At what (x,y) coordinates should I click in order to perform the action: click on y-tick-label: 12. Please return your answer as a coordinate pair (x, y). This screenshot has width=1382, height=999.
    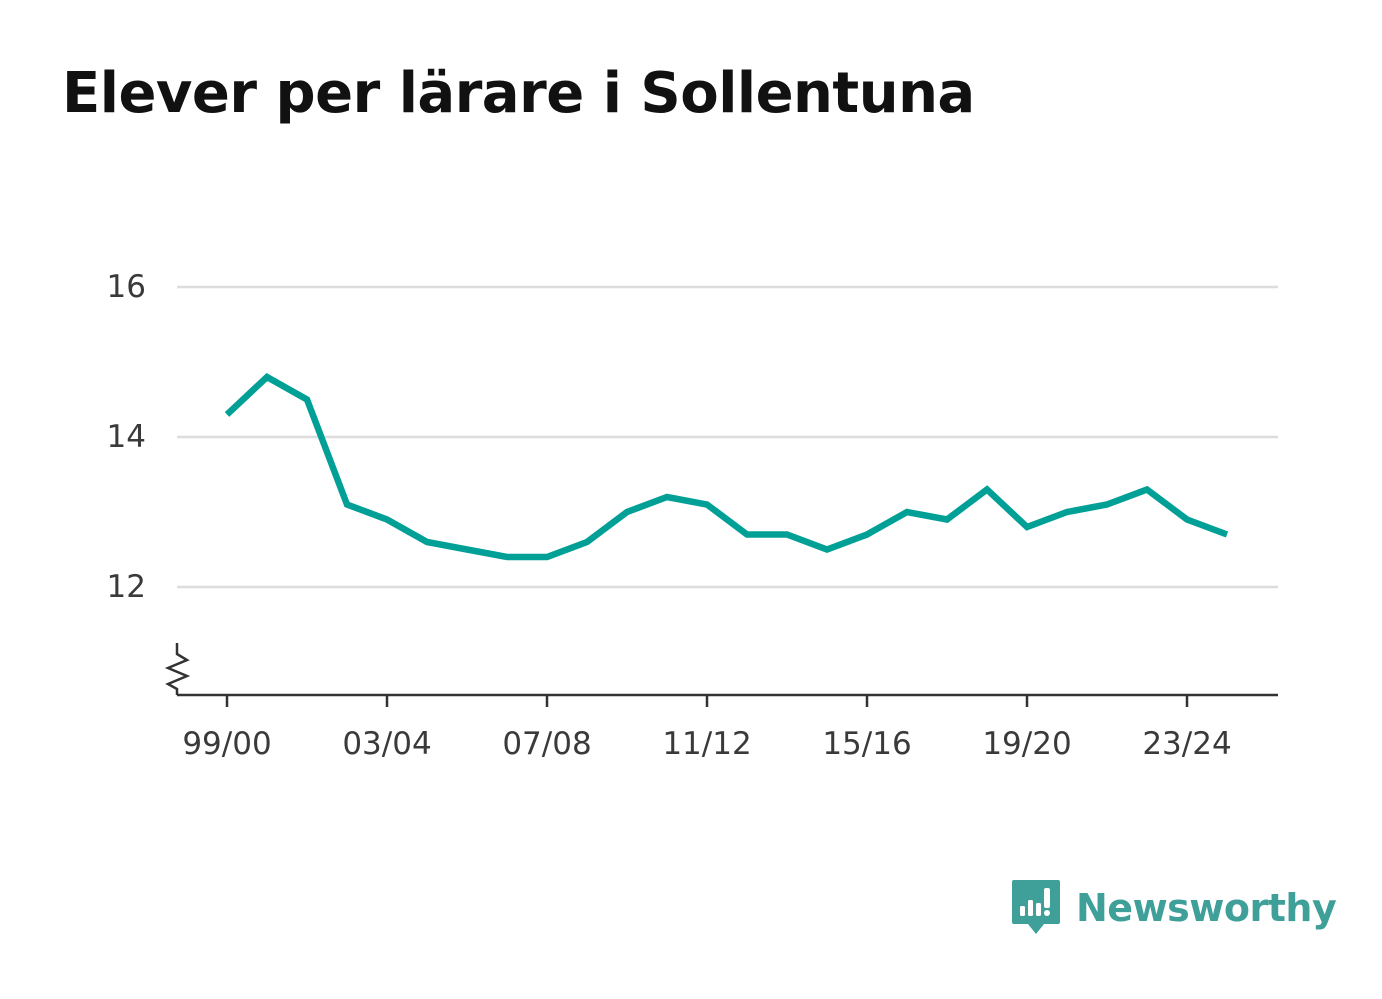
    Looking at the image, I should click on (126, 587).